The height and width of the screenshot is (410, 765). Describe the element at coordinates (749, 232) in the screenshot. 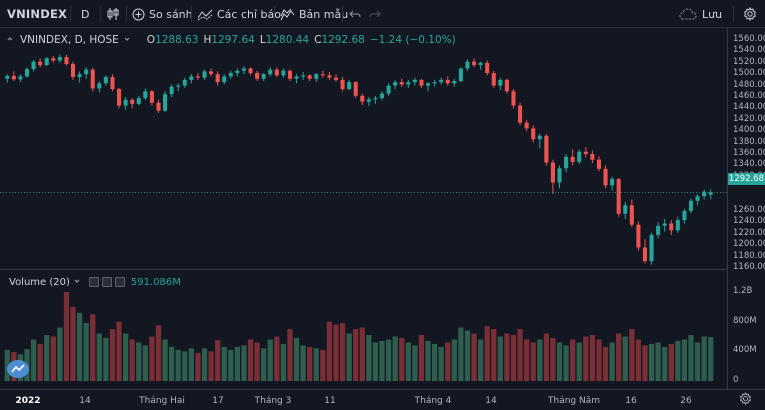

I see `price-axis-label: 1220.00` at that location.